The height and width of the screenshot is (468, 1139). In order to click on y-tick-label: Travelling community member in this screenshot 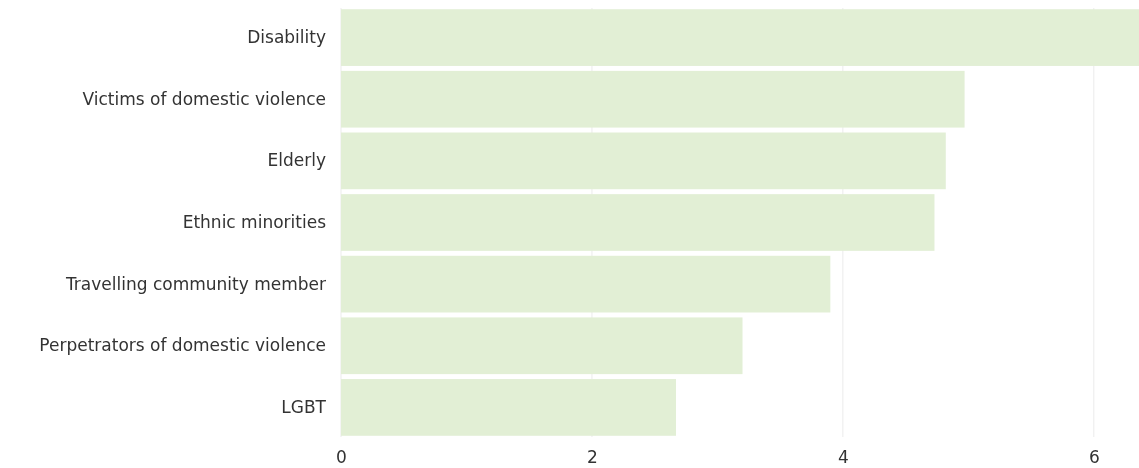, I will do `click(195, 283)`.